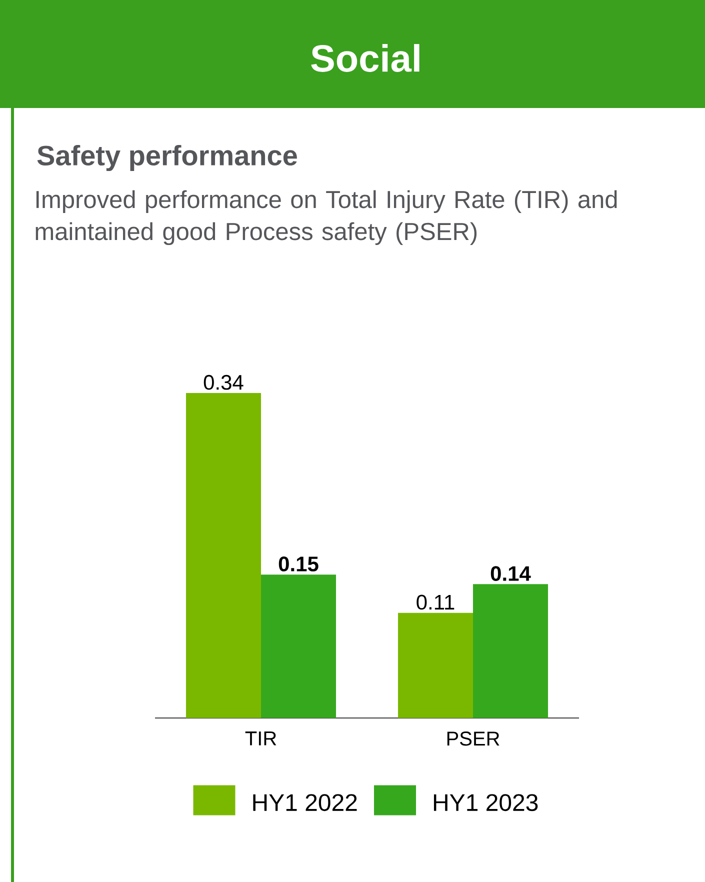 This screenshot has height=882, width=705. I want to click on data-label: 0.14, so click(510, 573).